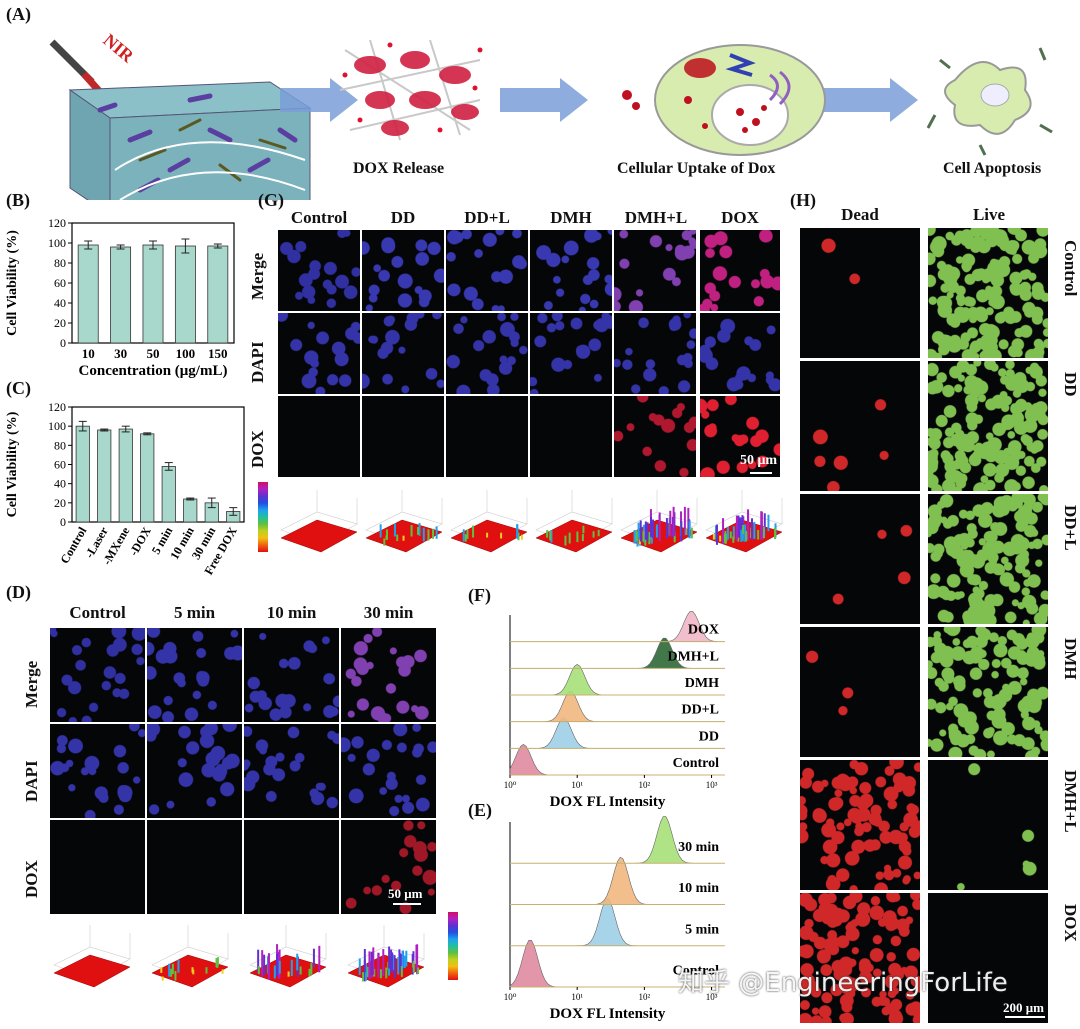 The image size is (1080, 1029). I want to click on d-row-dapi: DAPI, so click(31, 781).